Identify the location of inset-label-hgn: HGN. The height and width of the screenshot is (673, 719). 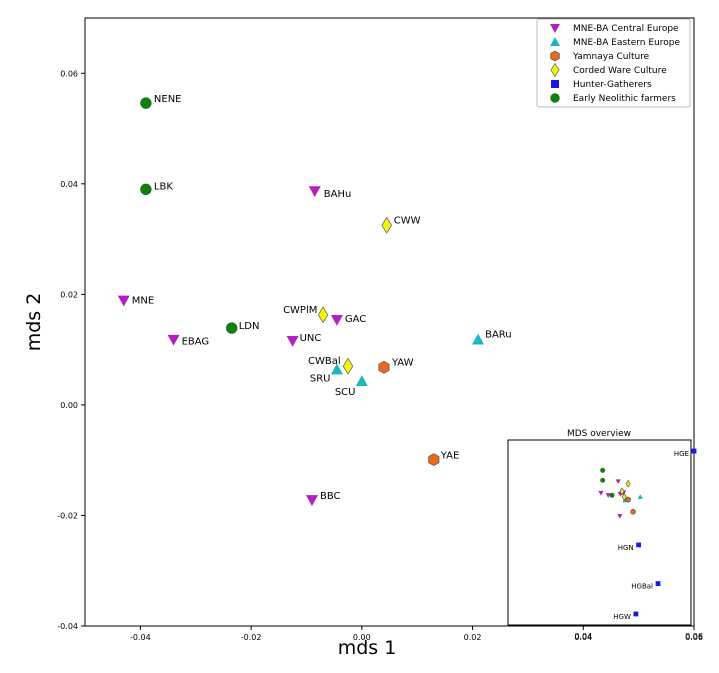
(626, 548).